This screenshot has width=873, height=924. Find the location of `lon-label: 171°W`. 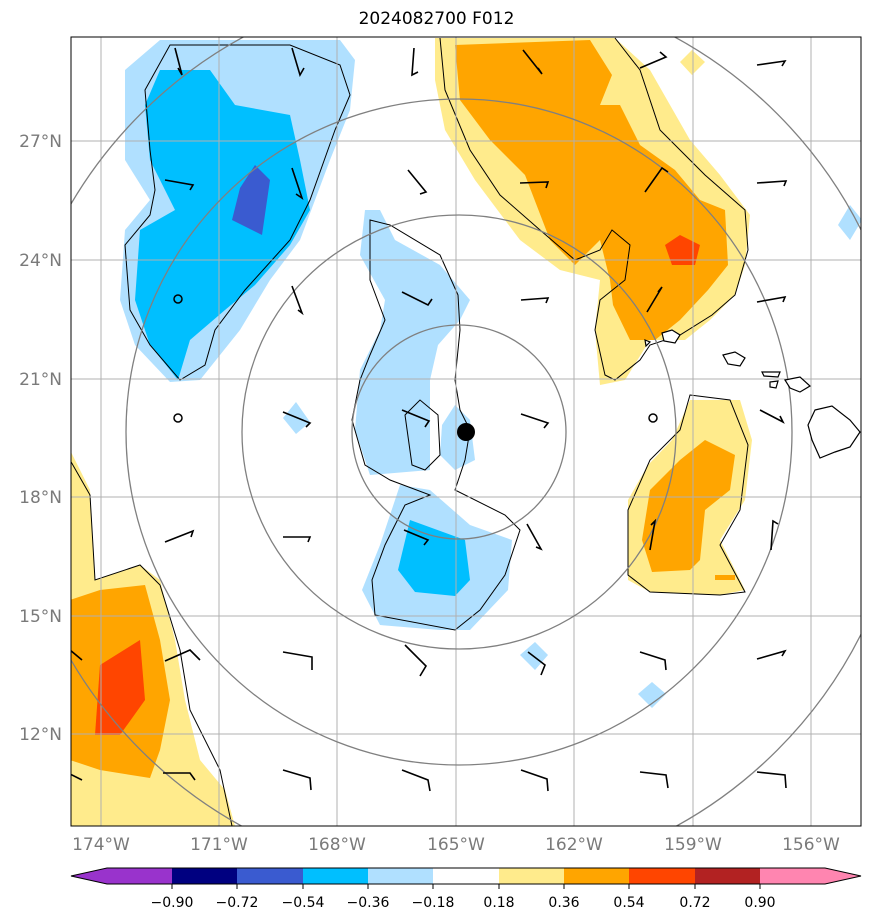

lon-label: 171°W is located at coordinates (219, 845).